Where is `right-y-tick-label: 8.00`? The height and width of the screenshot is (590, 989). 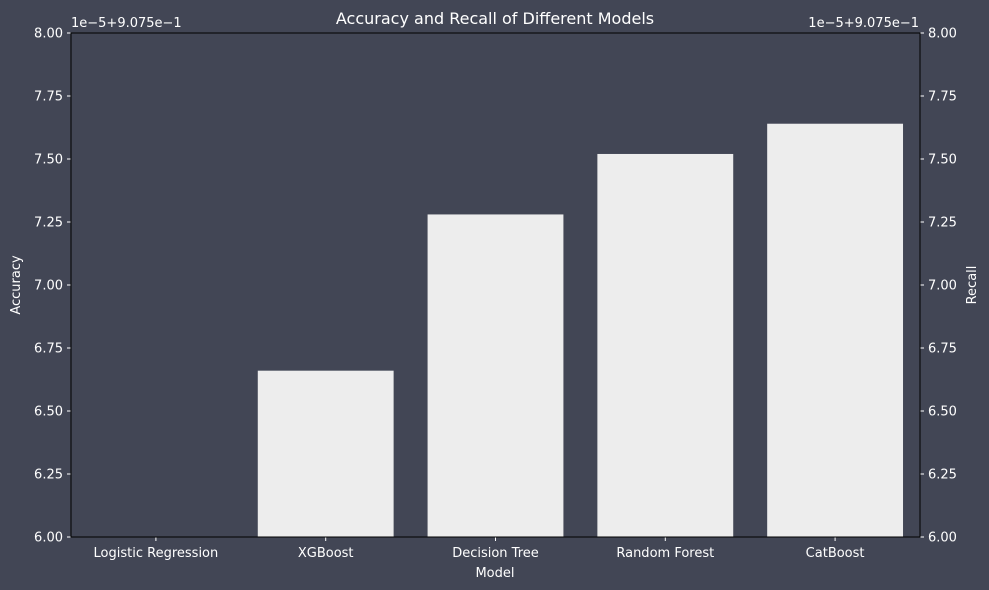
right-y-tick-label: 8.00 is located at coordinates (942, 34).